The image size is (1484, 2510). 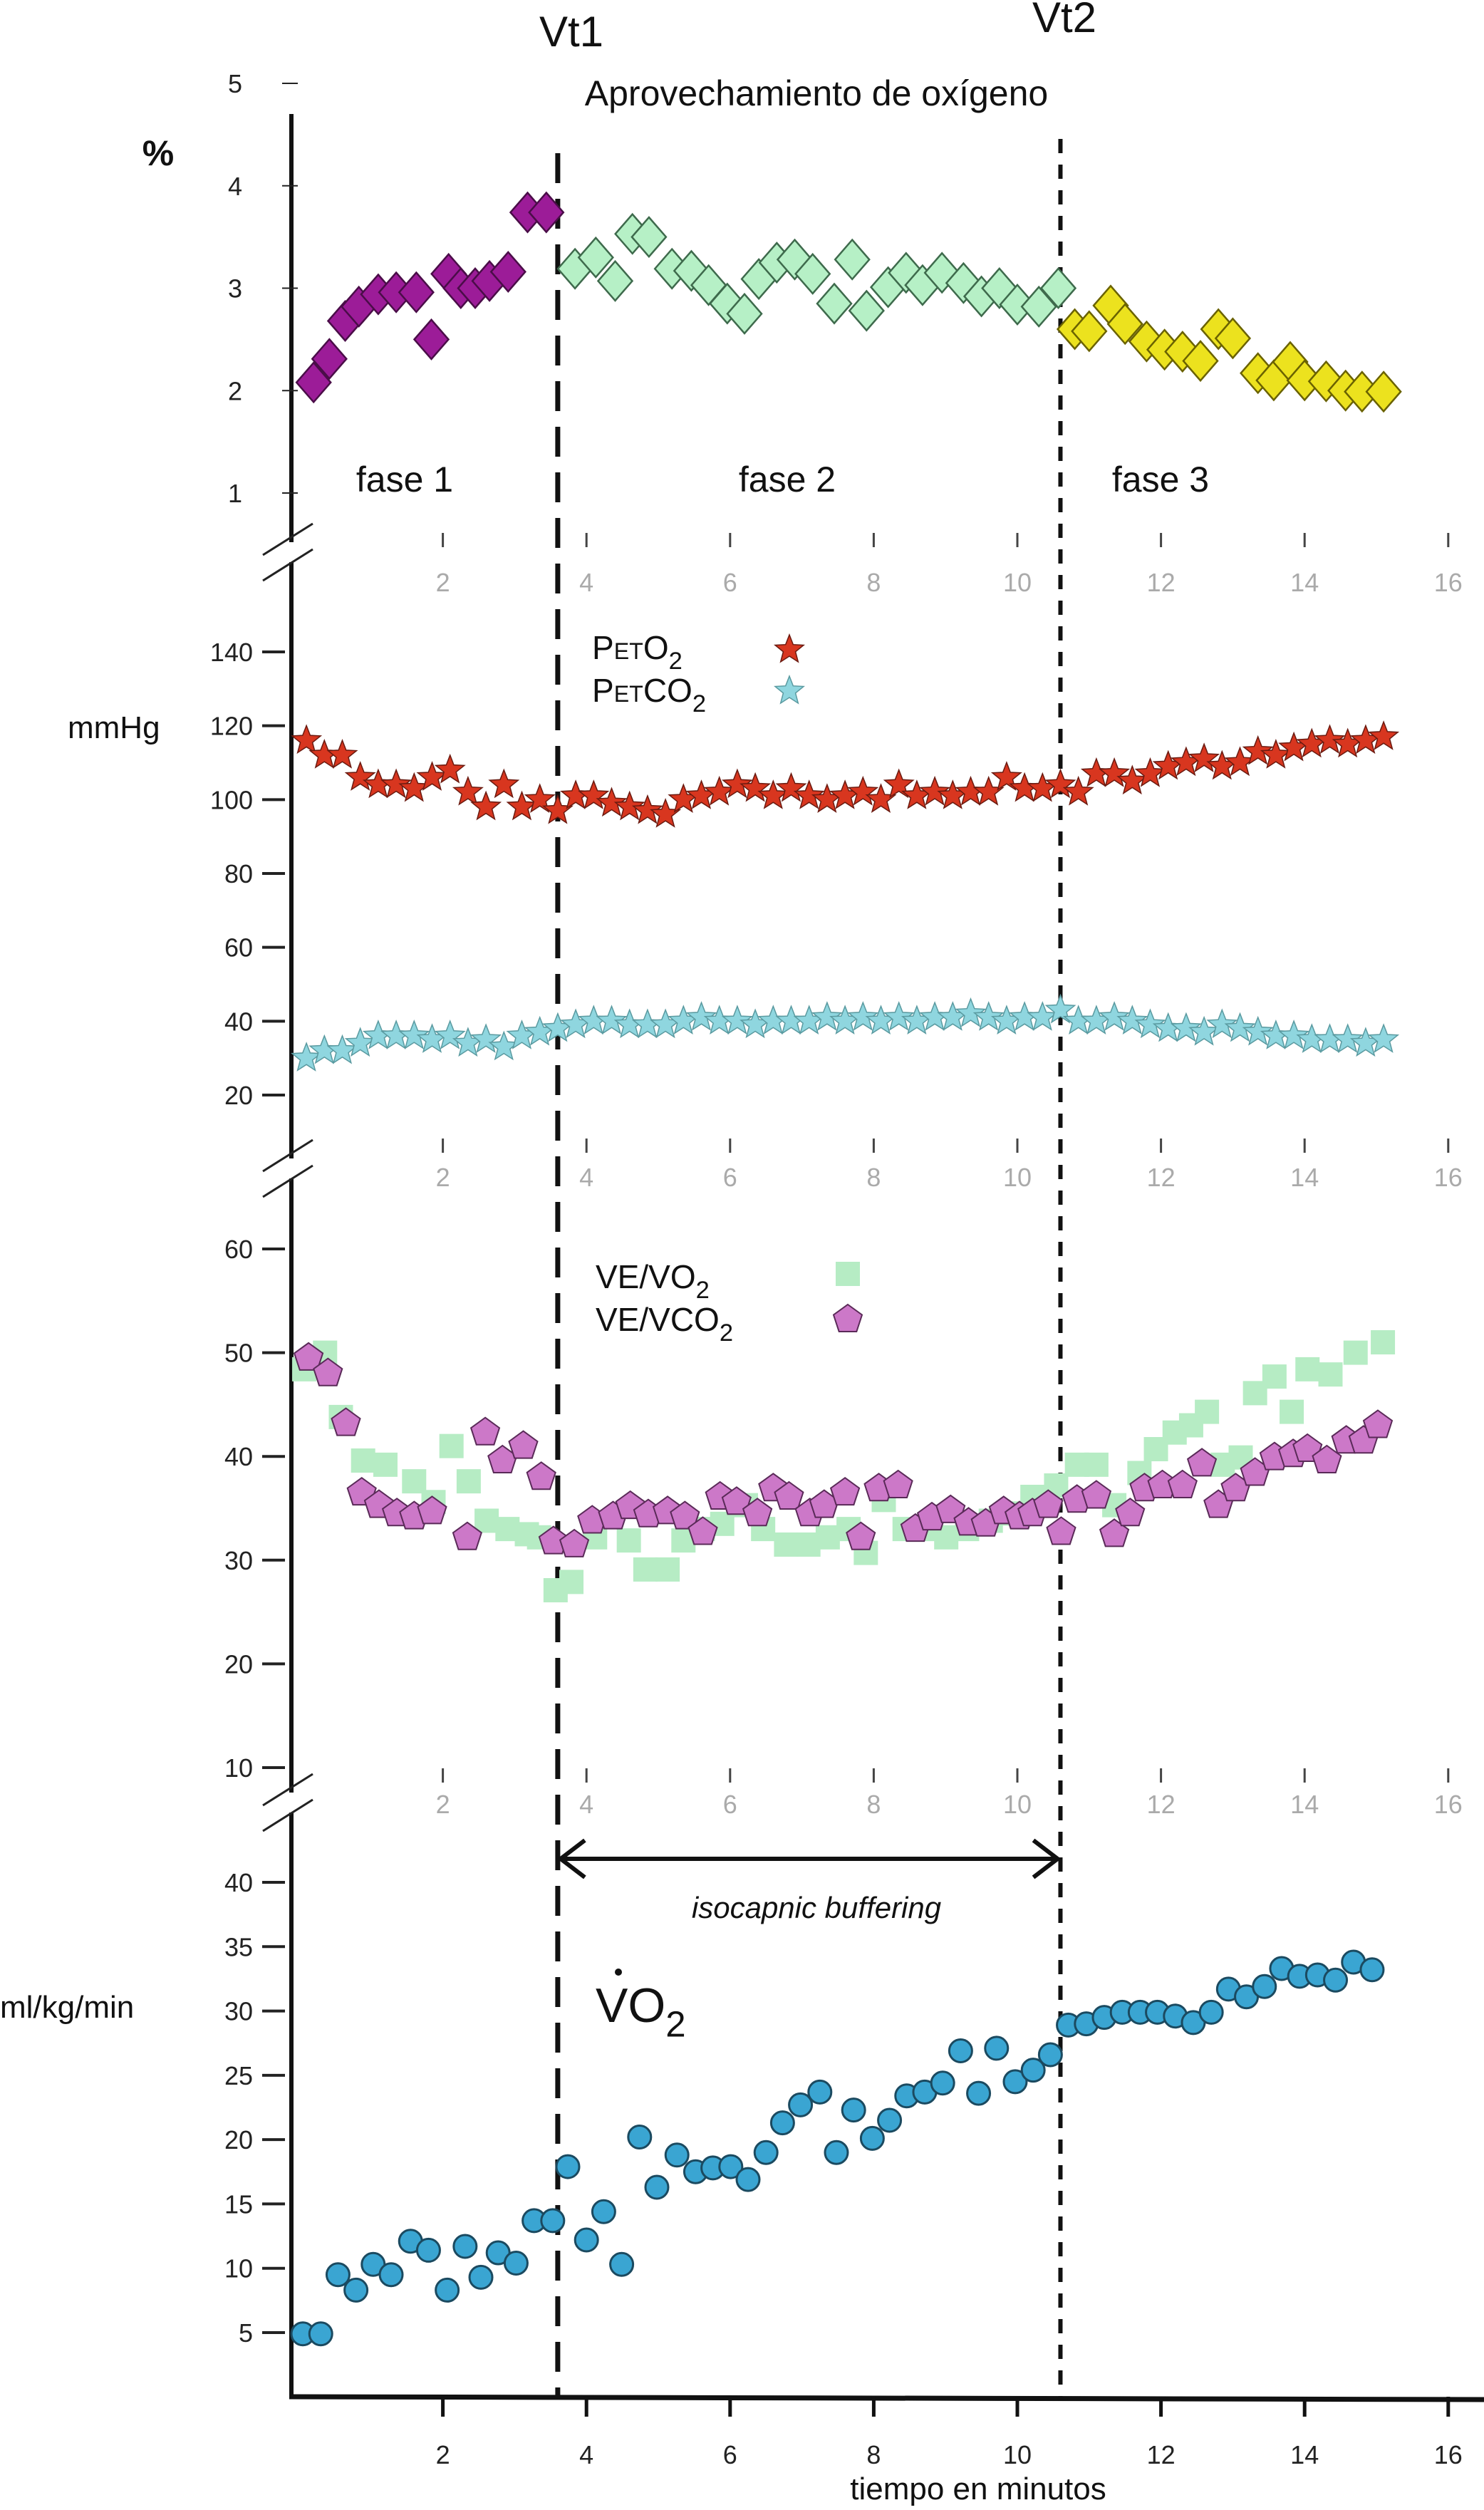 What do you see at coordinates (238, 1249) in the screenshot?
I see `y-tick-label: 60` at bounding box center [238, 1249].